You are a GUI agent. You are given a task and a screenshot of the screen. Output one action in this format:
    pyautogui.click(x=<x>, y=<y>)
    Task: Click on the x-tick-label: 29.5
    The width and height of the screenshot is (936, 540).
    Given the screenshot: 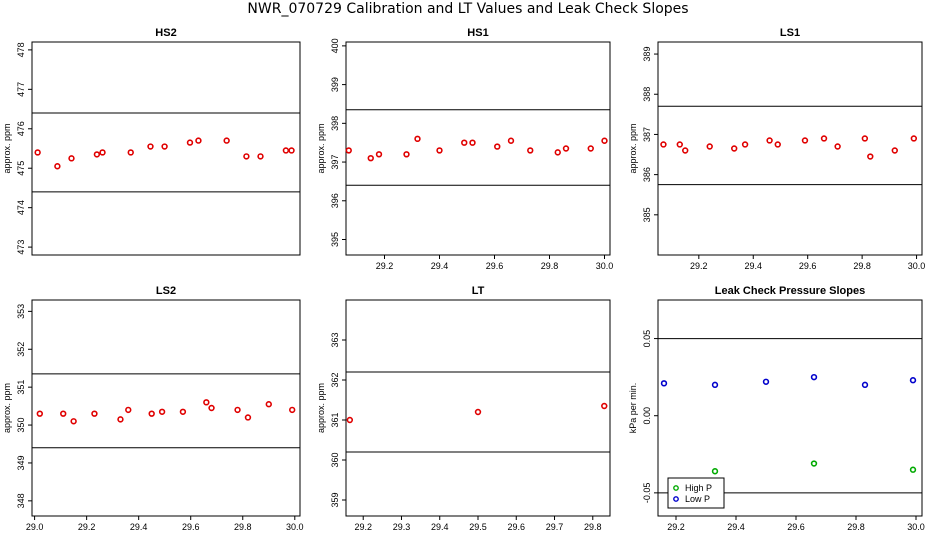 What is the action you would take?
    pyautogui.click(x=478, y=527)
    